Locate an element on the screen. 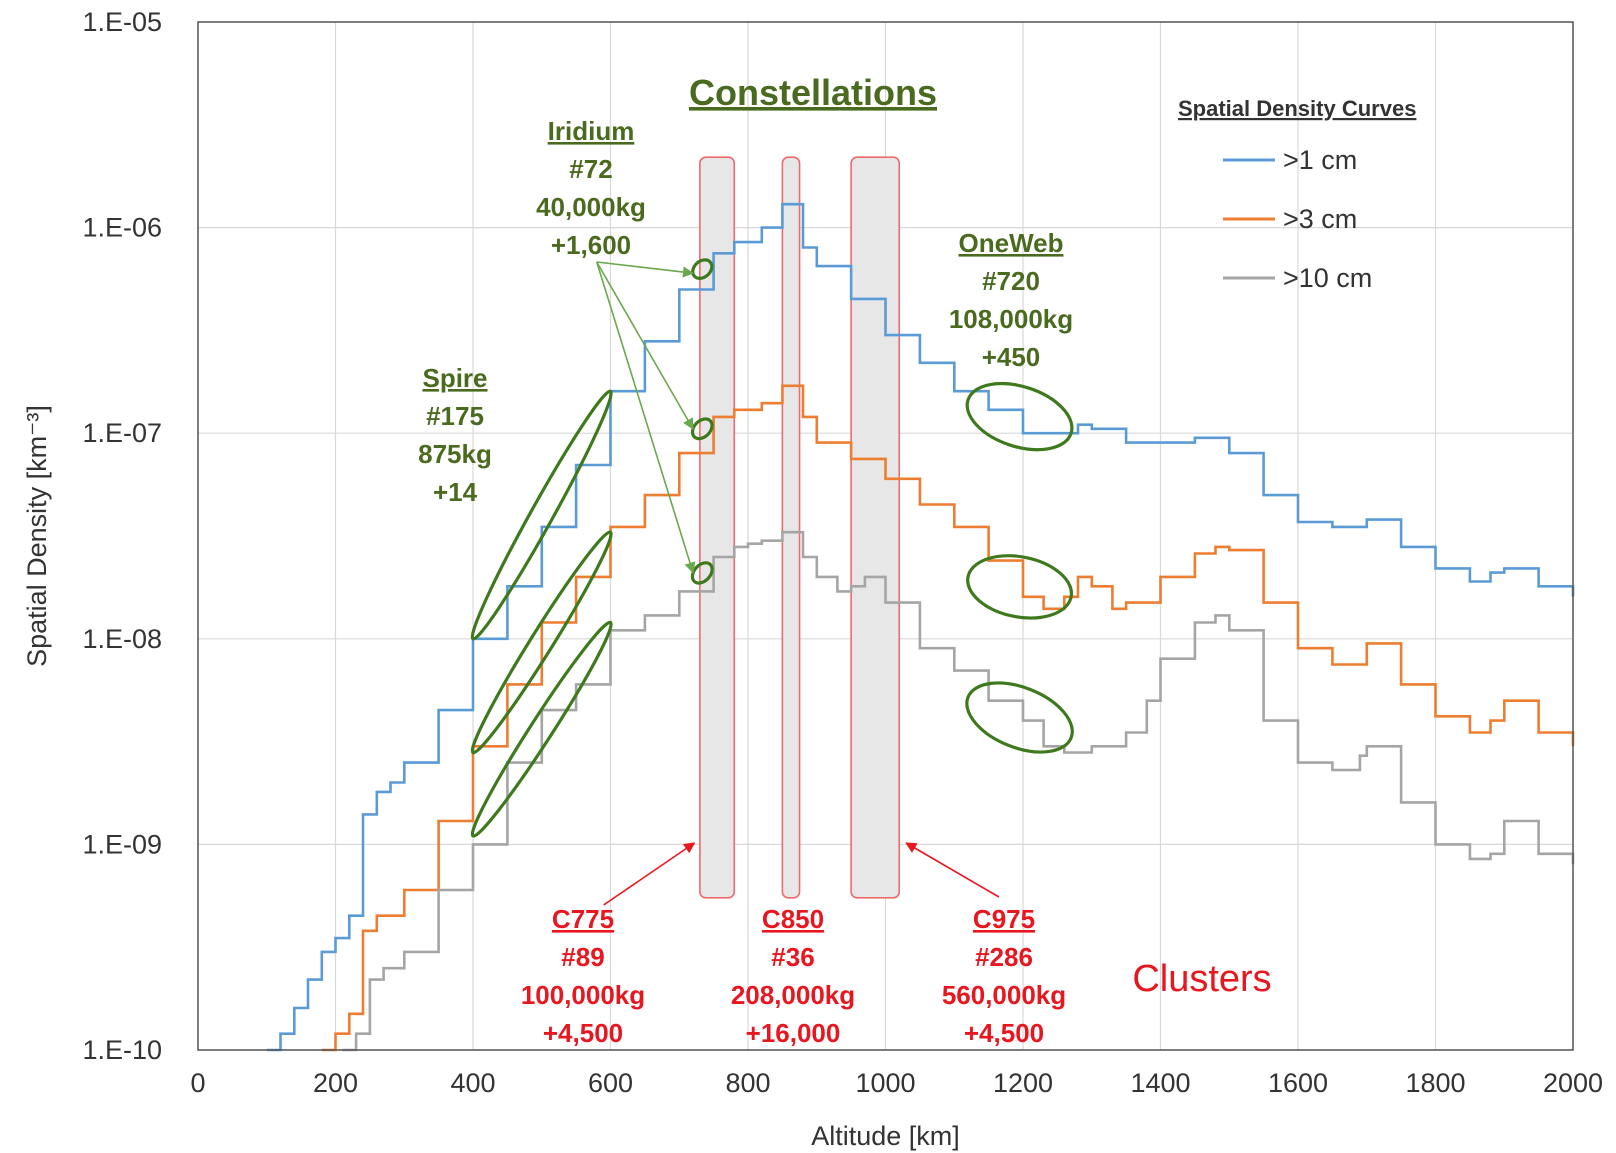 The image size is (1616, 1153). legend-entry: >3 cm is located at coordinates (1320, 219).